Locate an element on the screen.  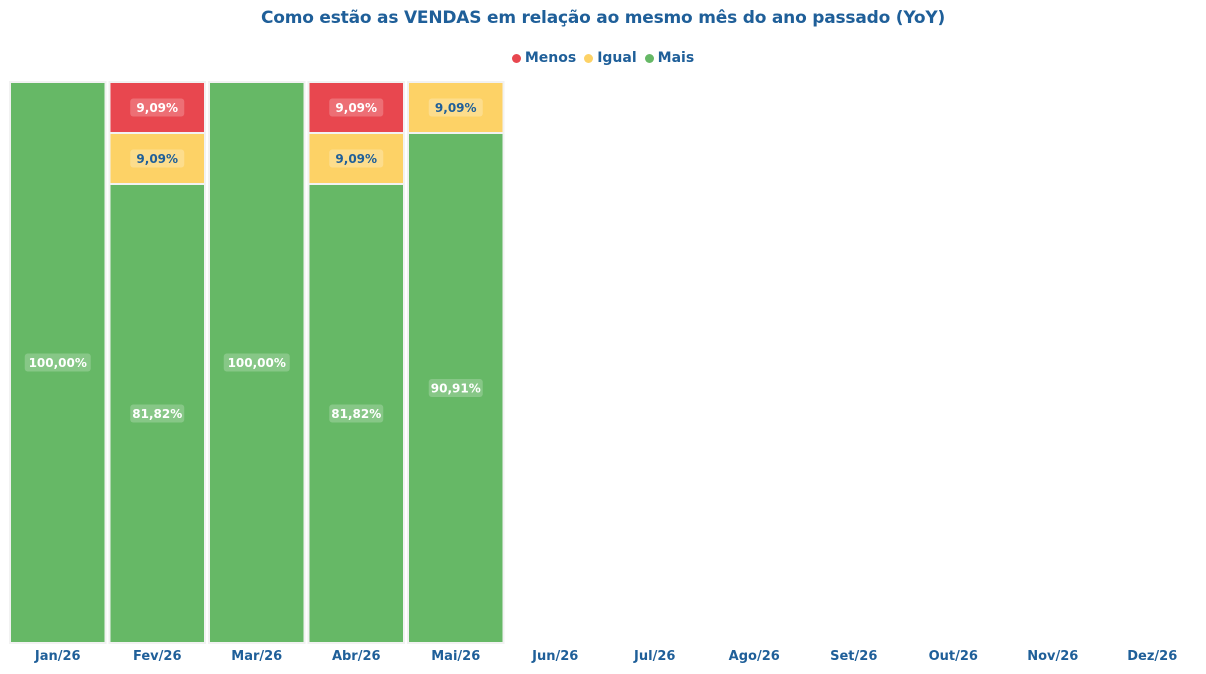
x-tick-label-jan-26: Jan/26 is located at coordinates (57, 656).